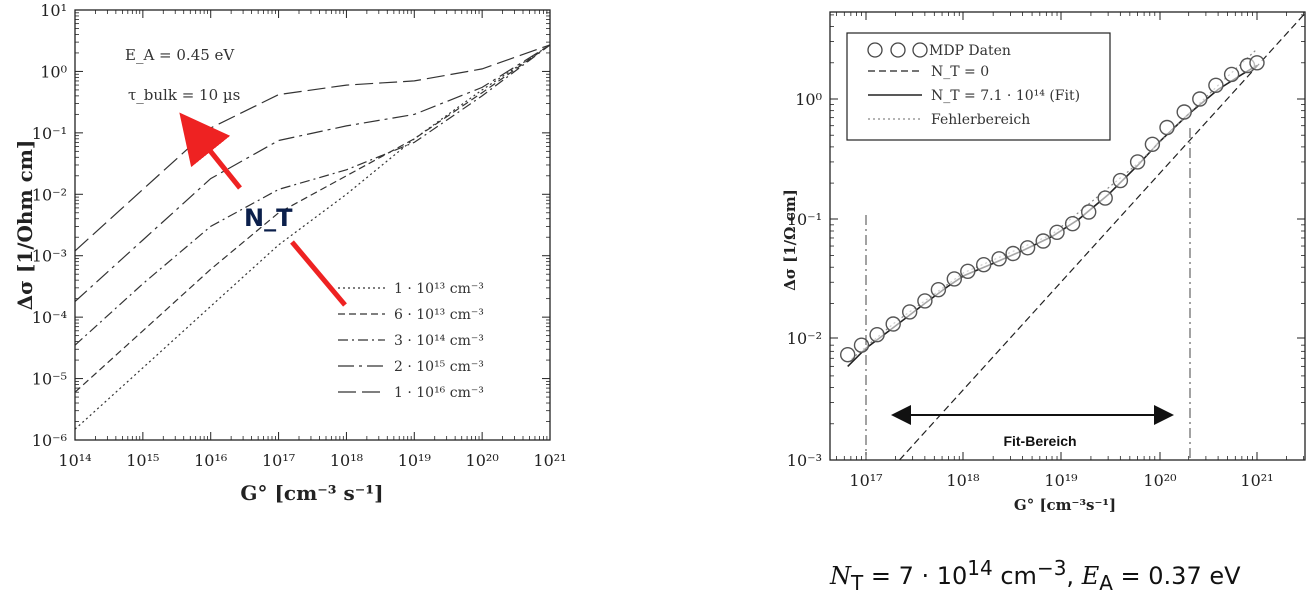 The image size is (1312, 595). What do you see at coordinates (1106, 582) in the screenshot?
I see `caption-ea-subscript: A` at bounding box center [1106, 582].